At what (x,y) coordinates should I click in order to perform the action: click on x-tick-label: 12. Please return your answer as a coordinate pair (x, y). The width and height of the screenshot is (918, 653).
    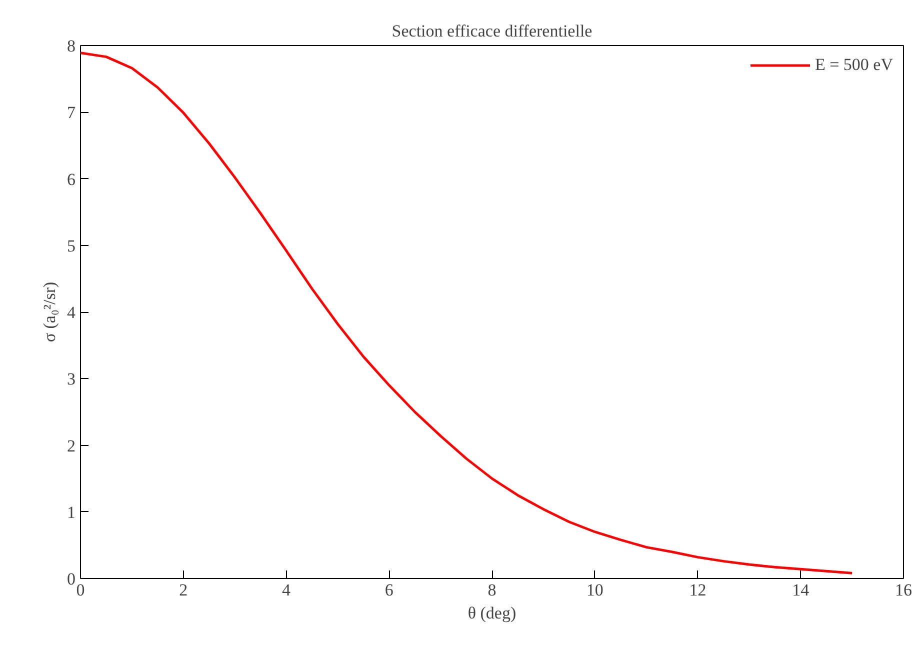
    Looking at the image, I should click on (697, 590).